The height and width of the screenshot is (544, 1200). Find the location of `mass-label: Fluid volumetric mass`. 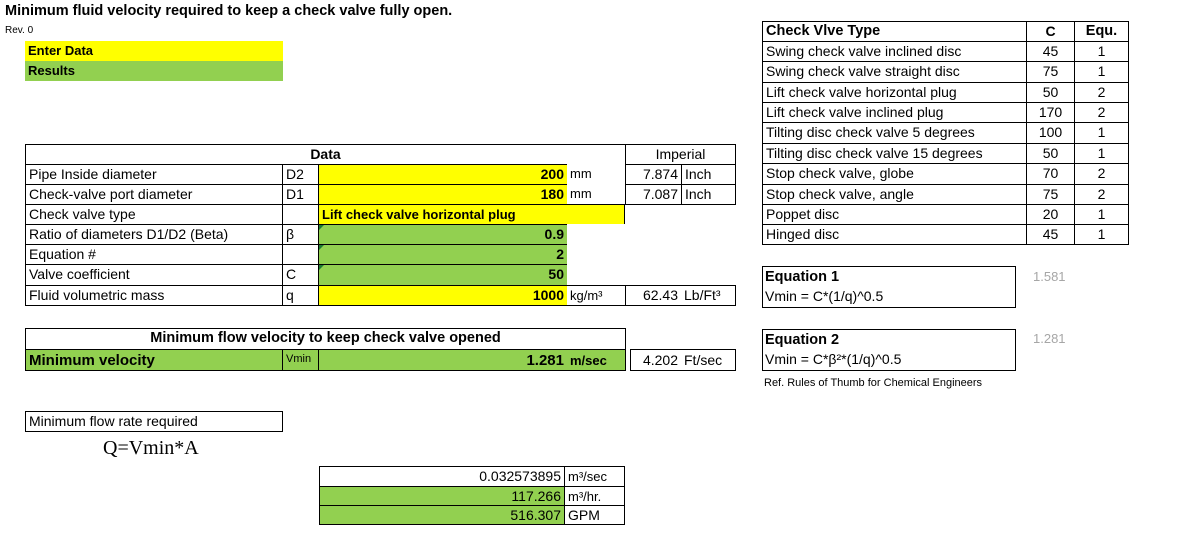

mass-label: Fluid volumetric mass is located at coordinates (153, 295).